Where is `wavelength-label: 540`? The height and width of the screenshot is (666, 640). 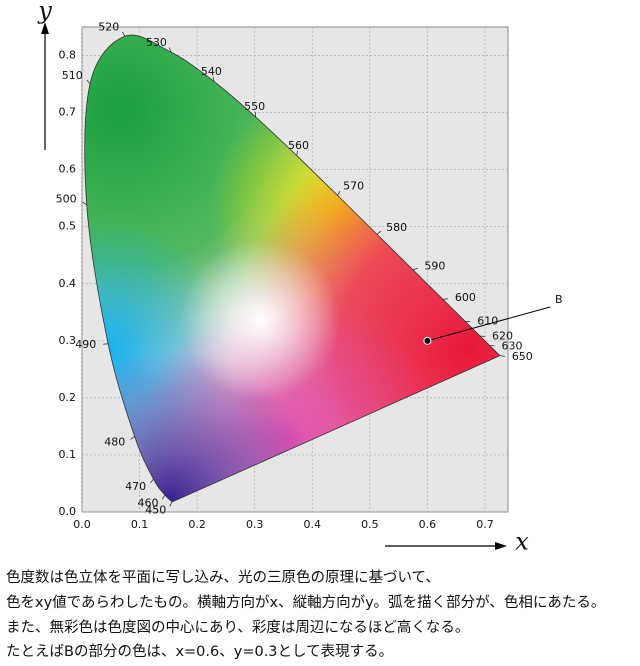 wavelength-label: 540 is located at coordinates (211, 71).